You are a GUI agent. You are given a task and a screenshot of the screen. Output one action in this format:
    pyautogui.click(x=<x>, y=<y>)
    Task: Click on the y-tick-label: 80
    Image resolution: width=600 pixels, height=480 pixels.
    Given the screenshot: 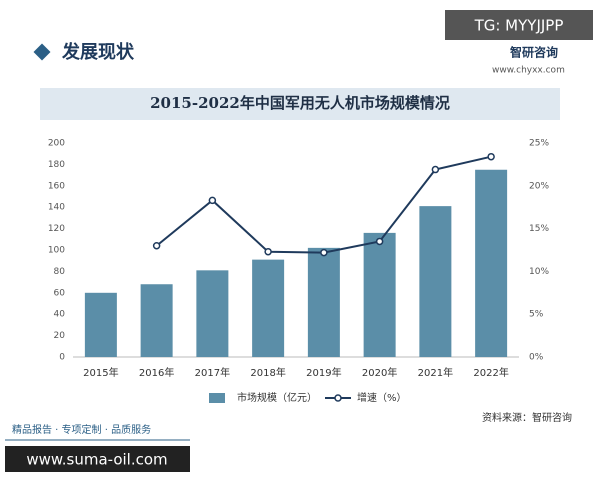 What is the action you would take?
    pyautogui.click(x=60, y=272)
    